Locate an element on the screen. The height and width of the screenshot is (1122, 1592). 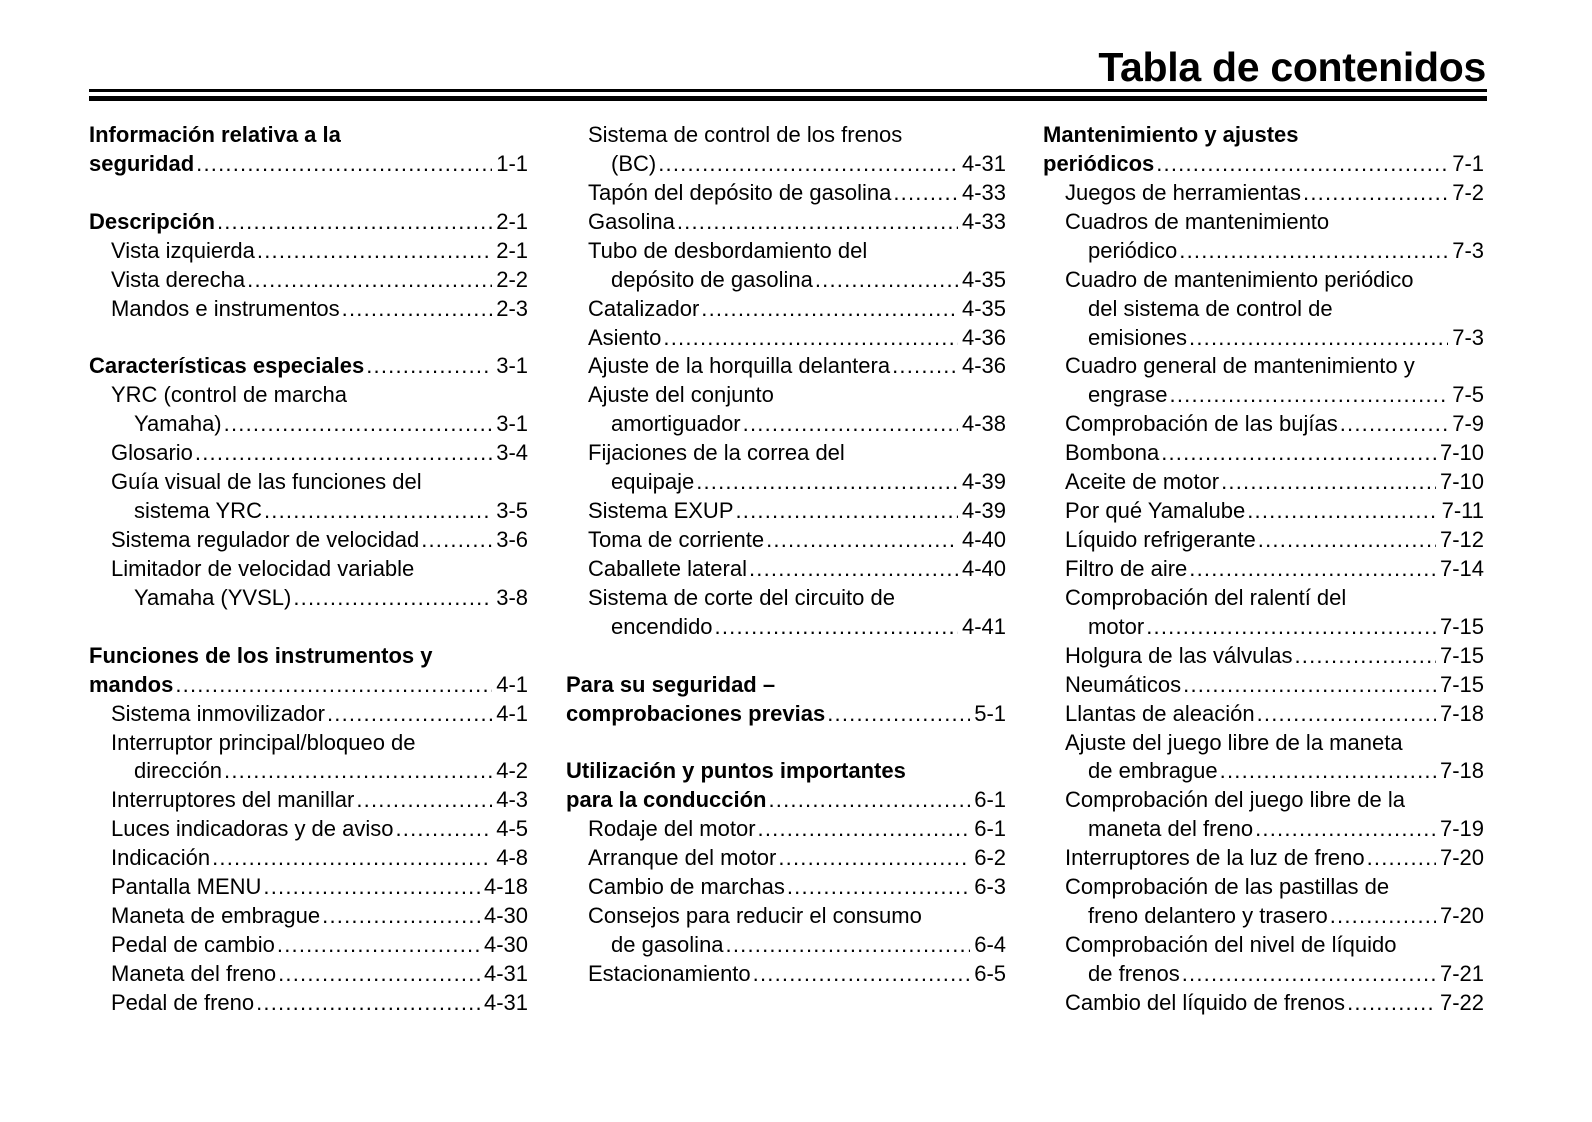
page-number: 6-2 is located at coordinates (990, 858).